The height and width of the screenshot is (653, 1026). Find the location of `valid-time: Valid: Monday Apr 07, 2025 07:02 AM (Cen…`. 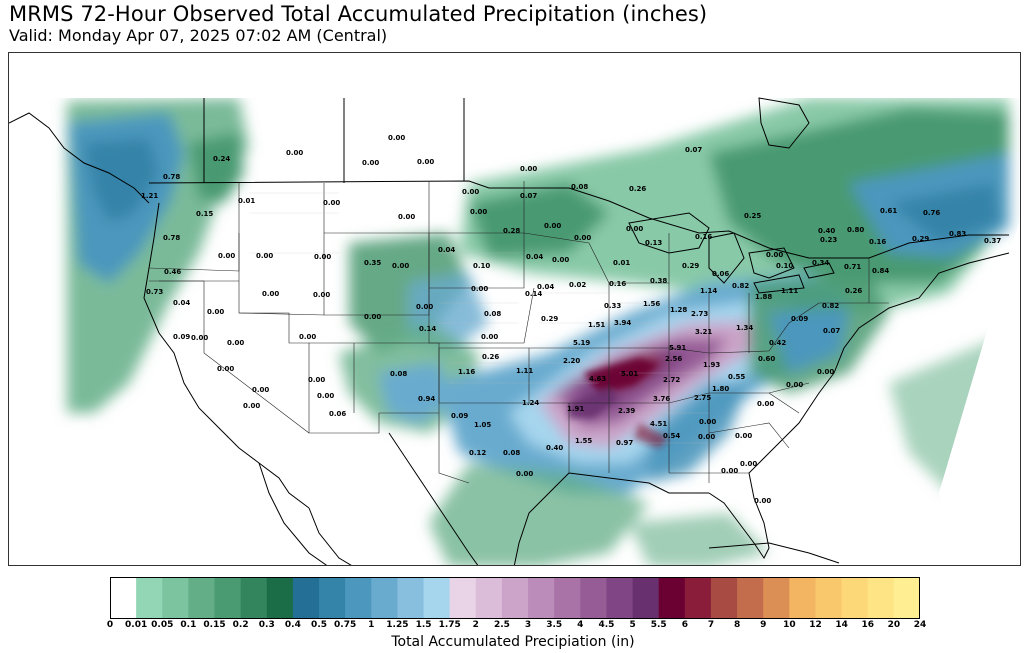

valid-time: Valid: Monday Apr 07, 2025 07:02 AM (Cen… is located at coordinates (198, 35).